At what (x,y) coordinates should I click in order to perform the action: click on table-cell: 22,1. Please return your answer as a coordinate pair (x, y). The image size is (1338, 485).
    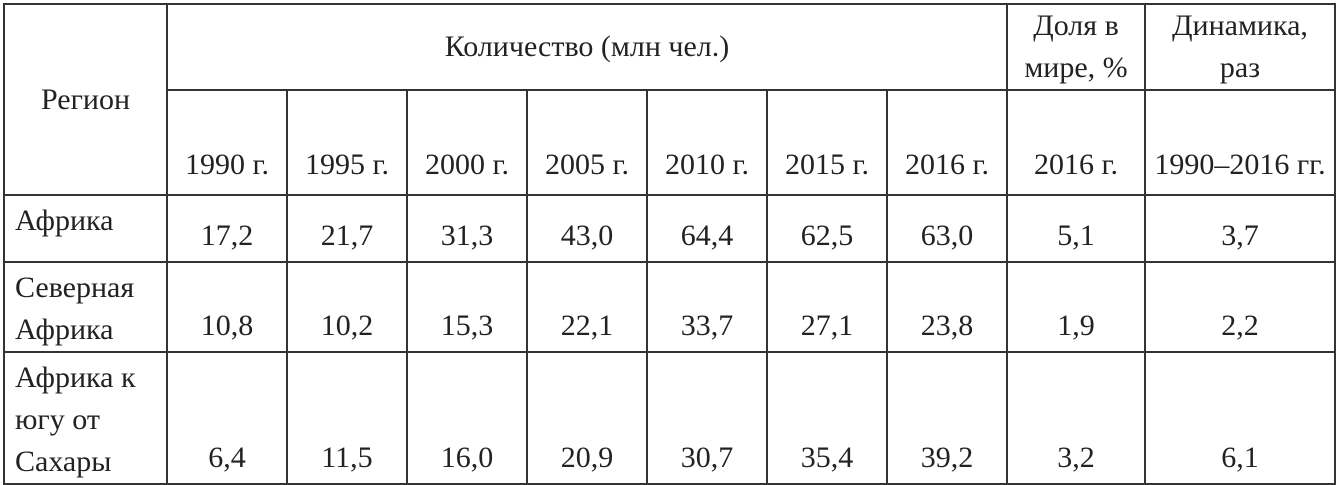
    Looking at the image, I should click on (587, 307).